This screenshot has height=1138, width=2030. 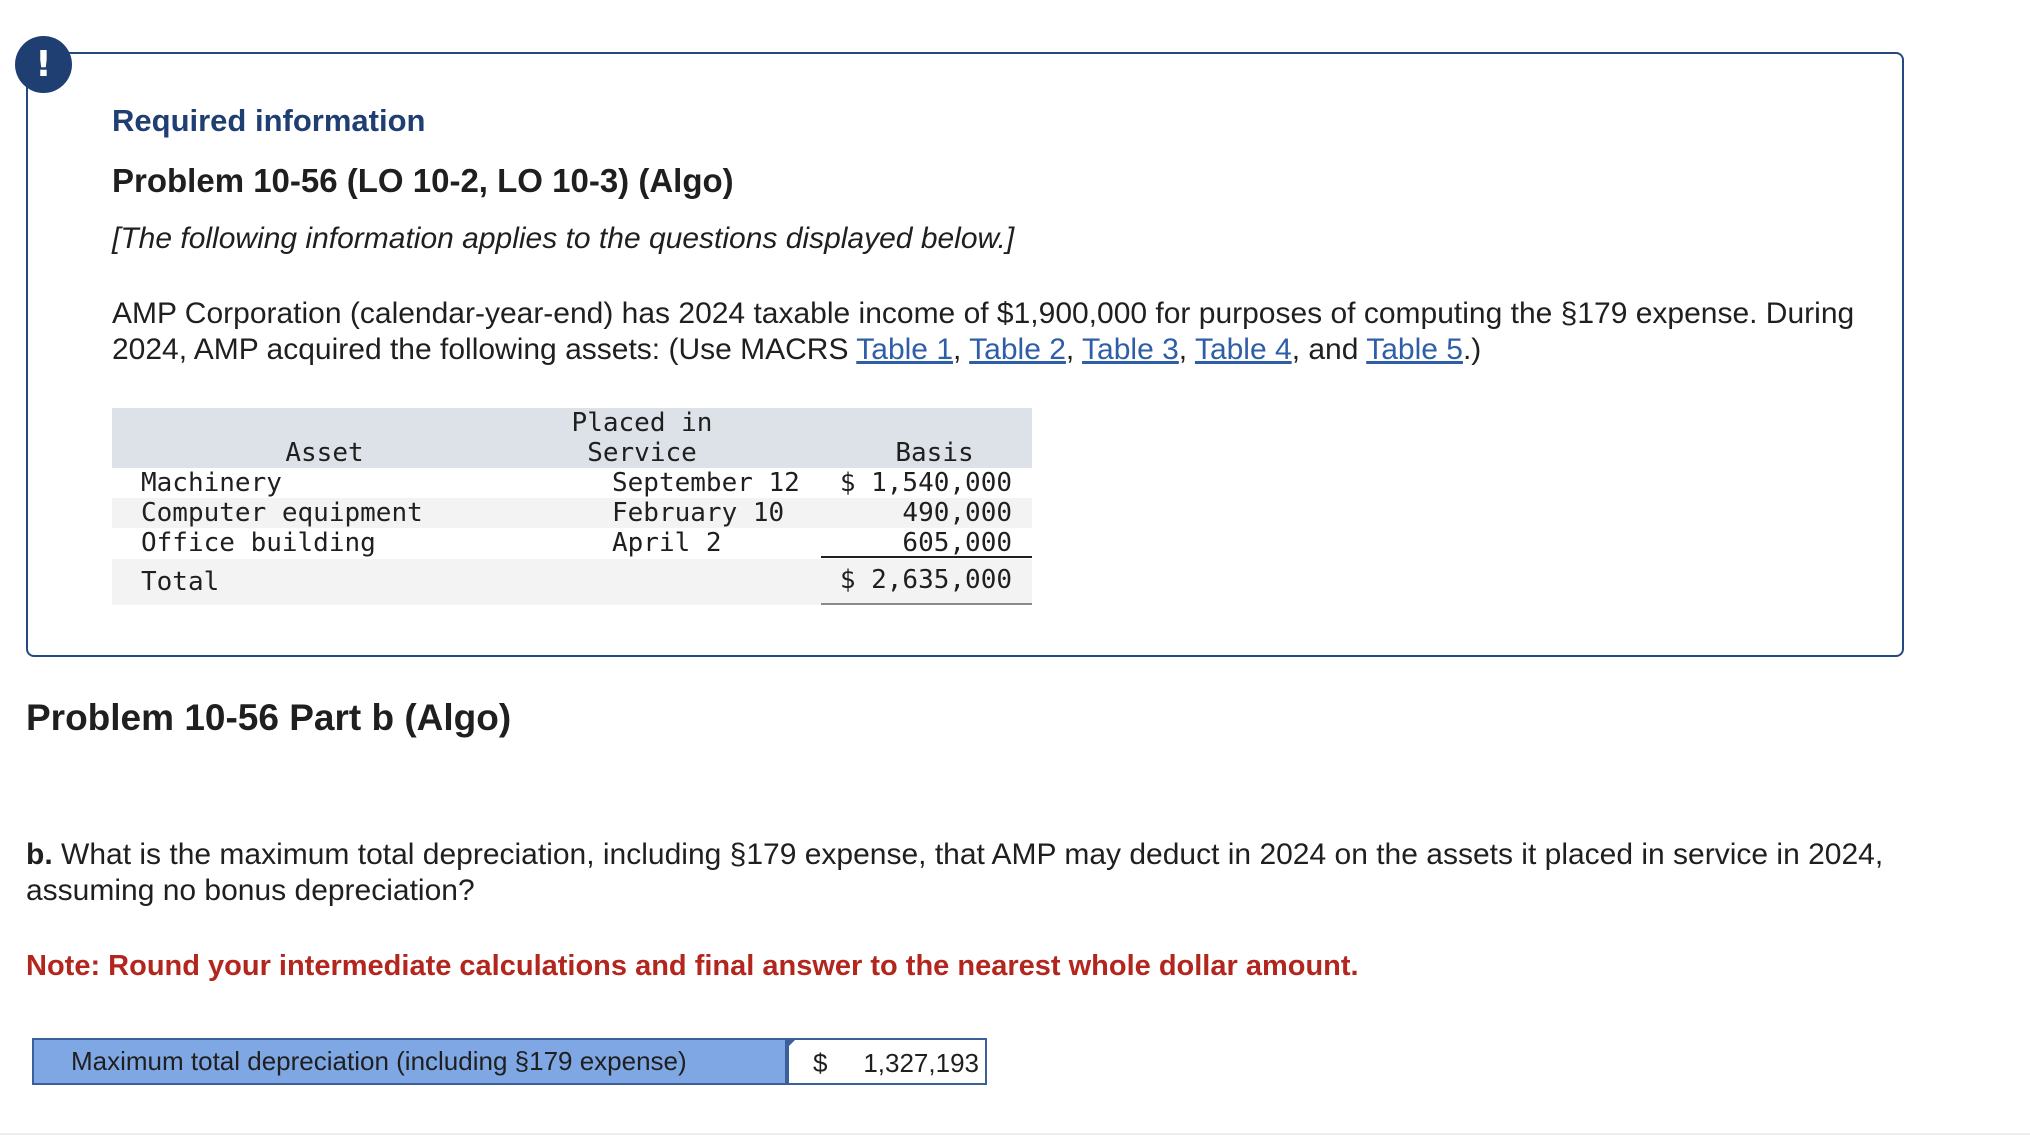 What do you see at coordinates (572, 582) in the screenshot?
I see `total-row: Total $ 2,635,000` at bounding box center [572, 582].